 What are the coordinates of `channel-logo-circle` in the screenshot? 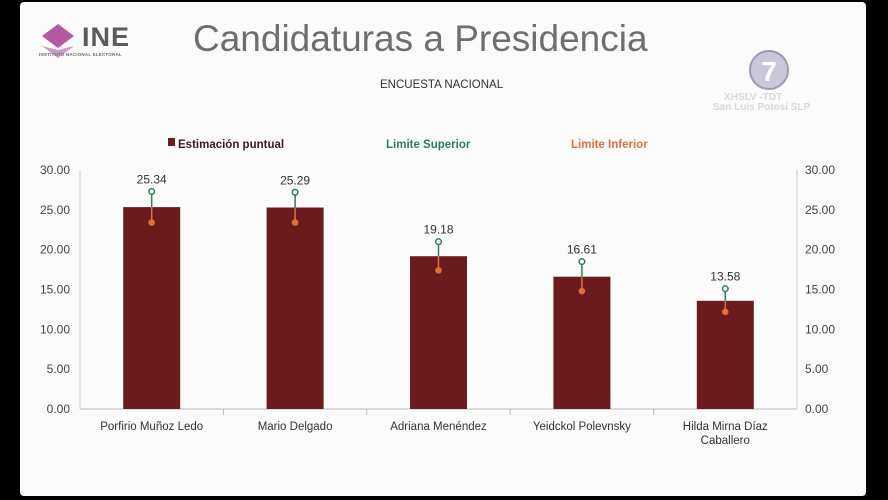 It's located at (769, 70).